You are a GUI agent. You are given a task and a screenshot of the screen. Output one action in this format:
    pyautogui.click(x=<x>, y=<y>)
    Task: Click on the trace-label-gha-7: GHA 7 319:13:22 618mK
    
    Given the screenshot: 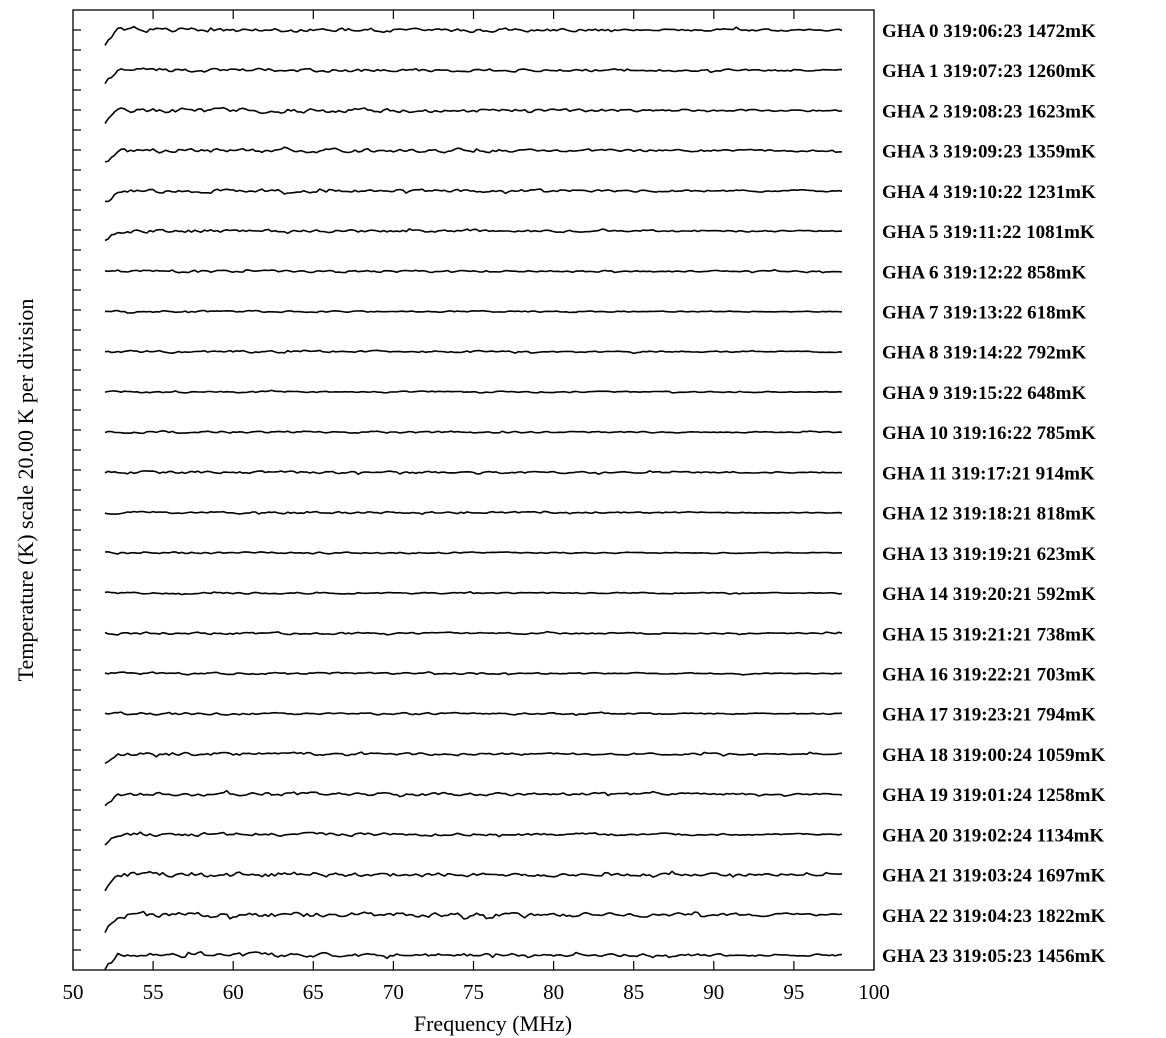 What is the action you would take?
    pyautogui.click(x=984, y=313)
    